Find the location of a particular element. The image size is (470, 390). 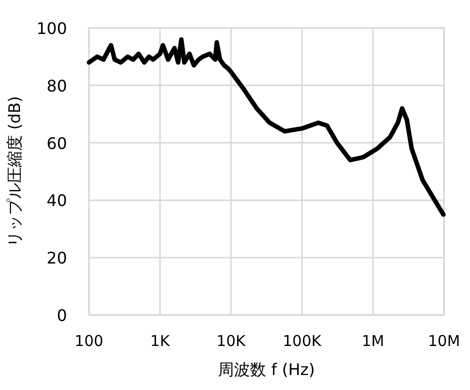

y-tick-label: 40 is located at coordinates (56, 200).